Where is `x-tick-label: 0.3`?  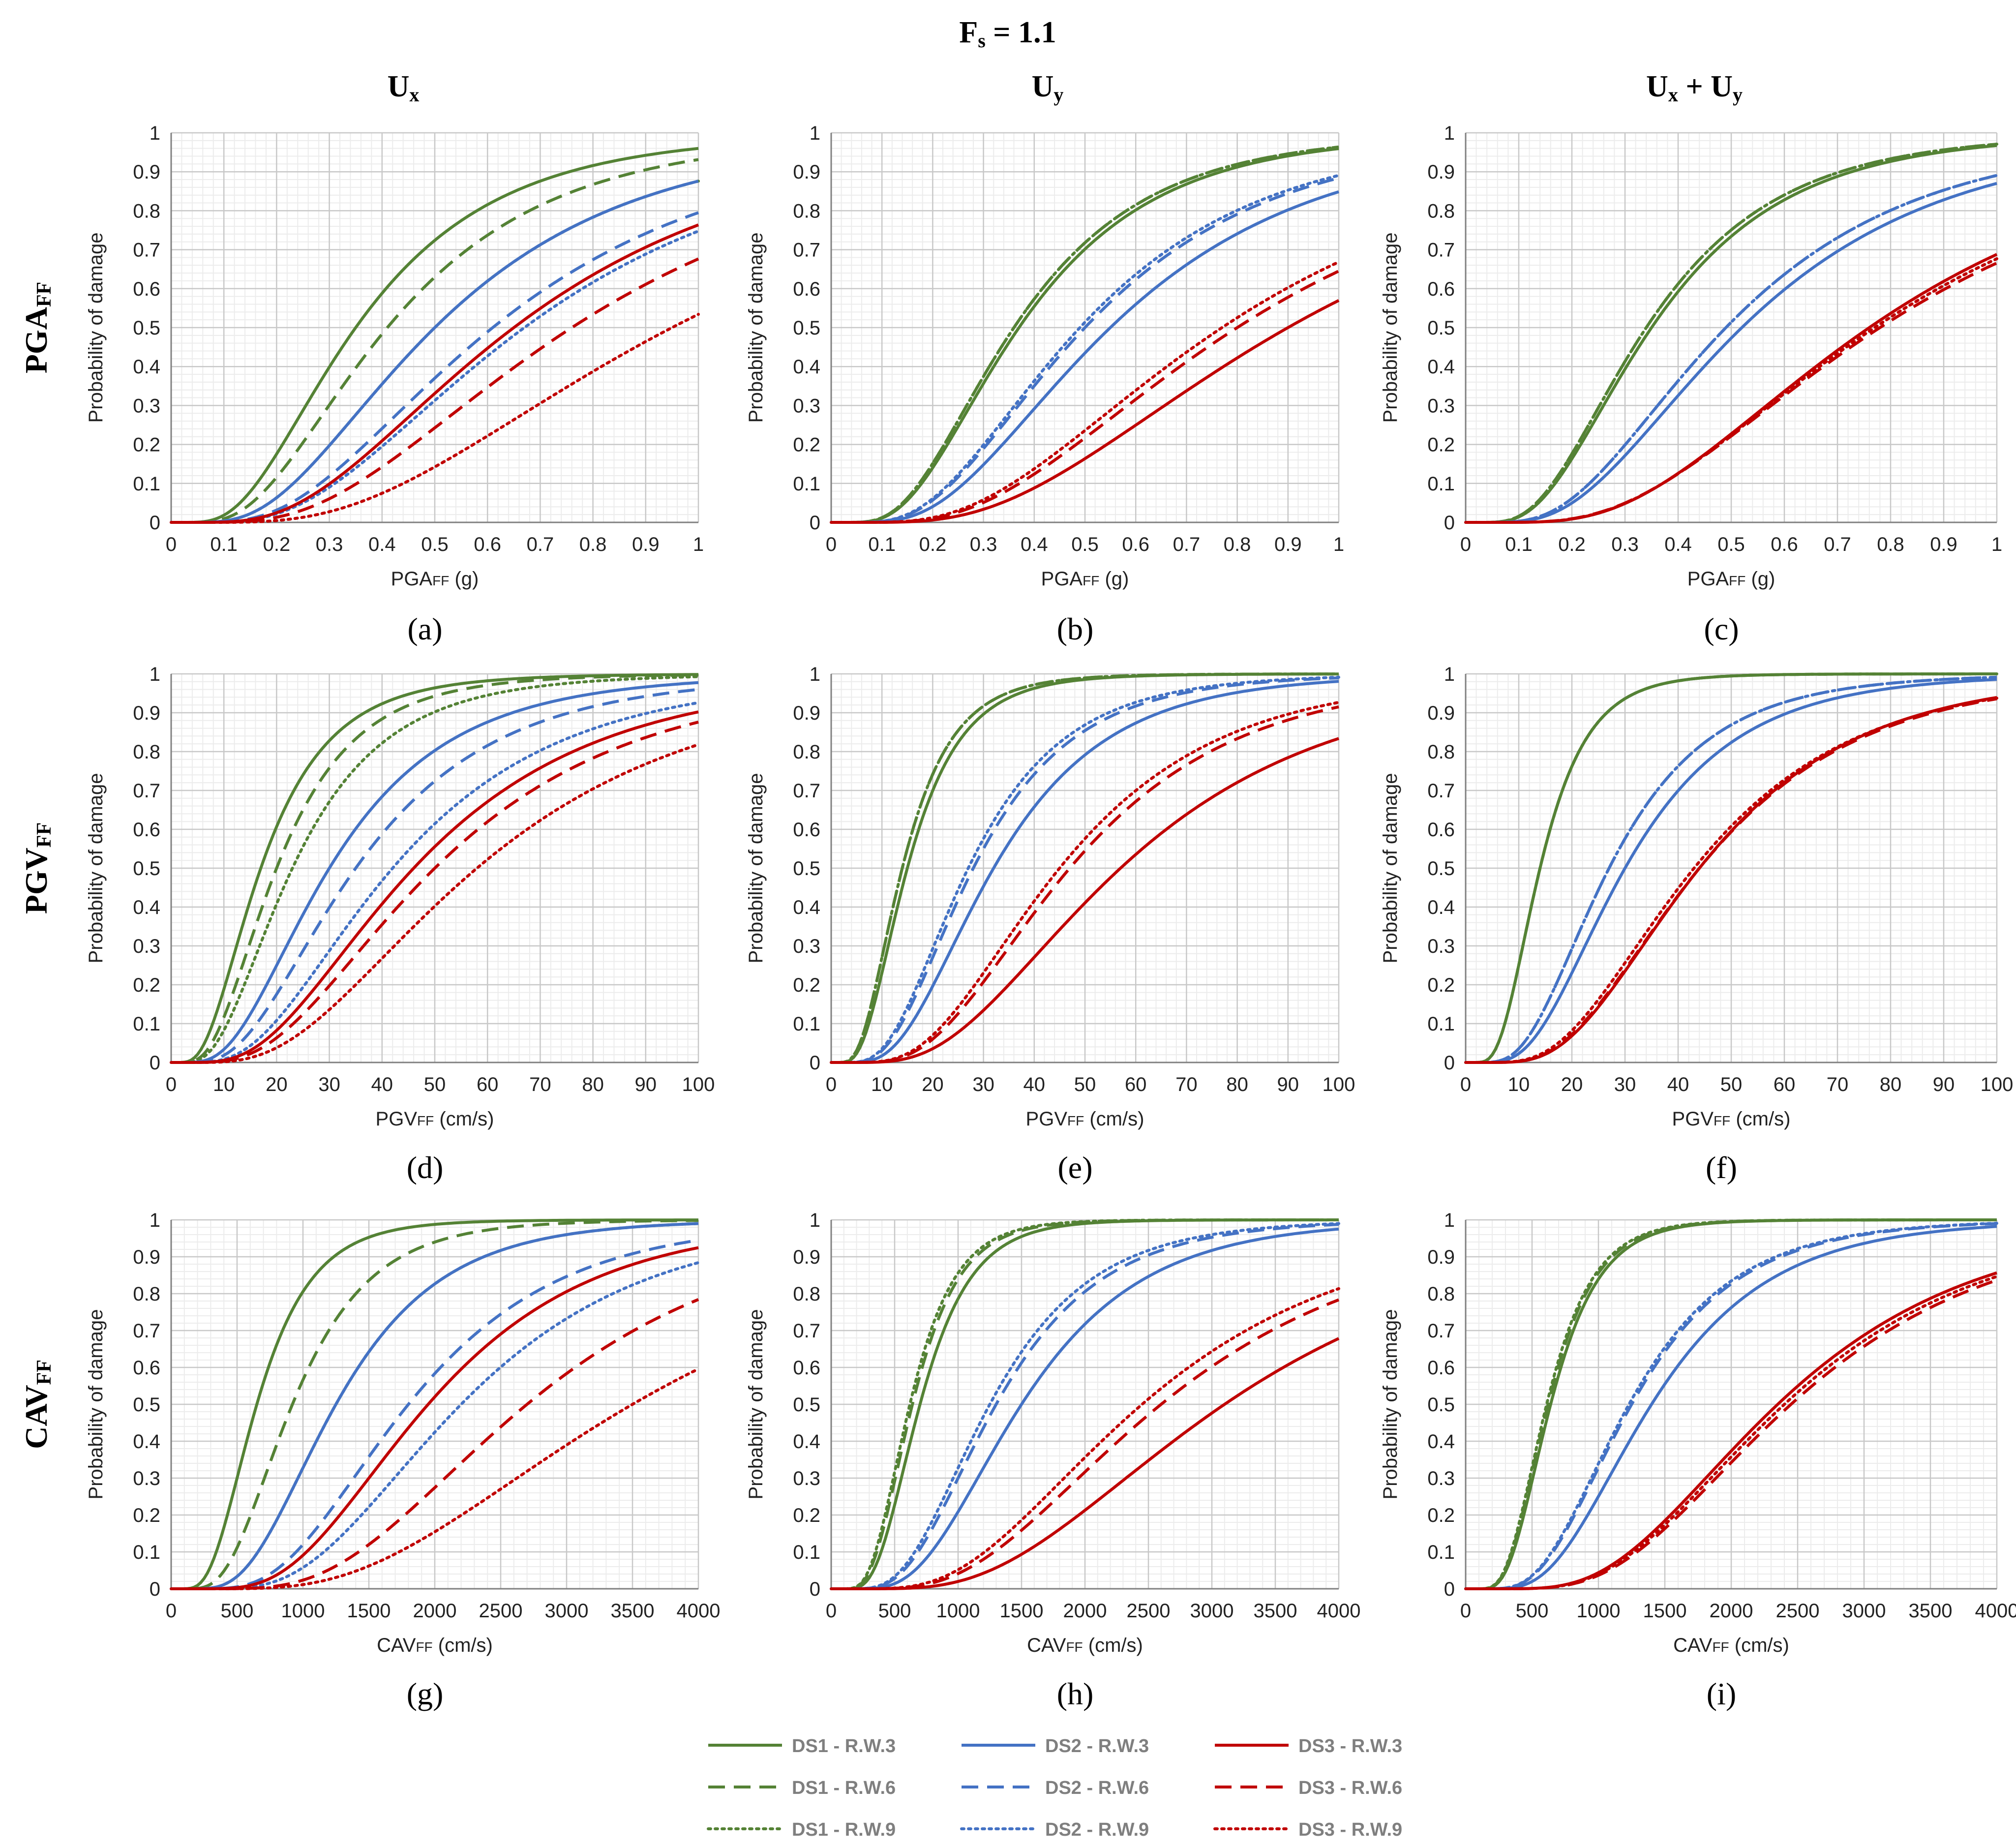
x-tick-label: 0.3 is located at coordinates (330, 544).